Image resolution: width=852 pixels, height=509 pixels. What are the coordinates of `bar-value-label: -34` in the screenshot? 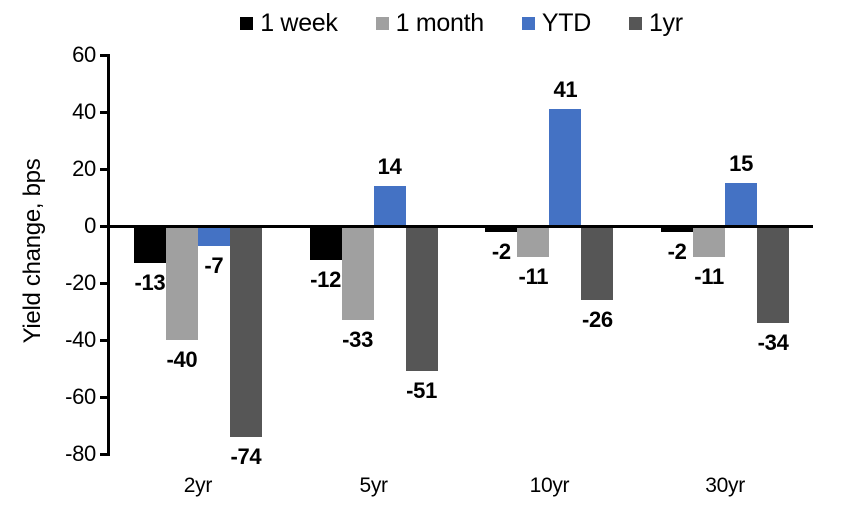 It's located at (773, 342).